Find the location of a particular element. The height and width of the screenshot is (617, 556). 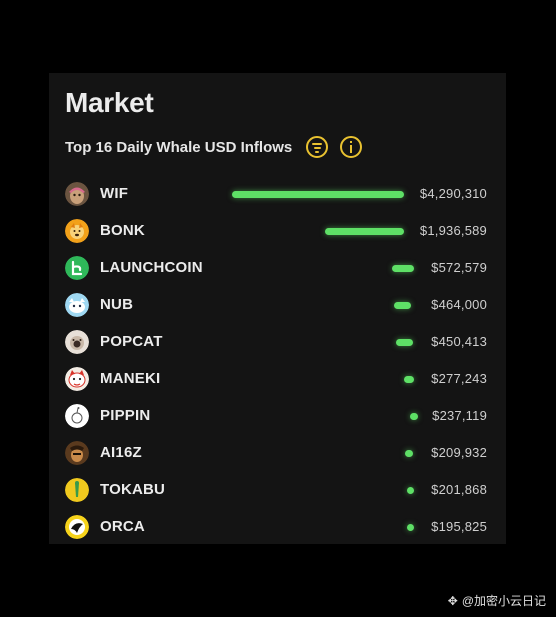

token-row: BONK $1,936,589 is located at coordinates (277, 231).